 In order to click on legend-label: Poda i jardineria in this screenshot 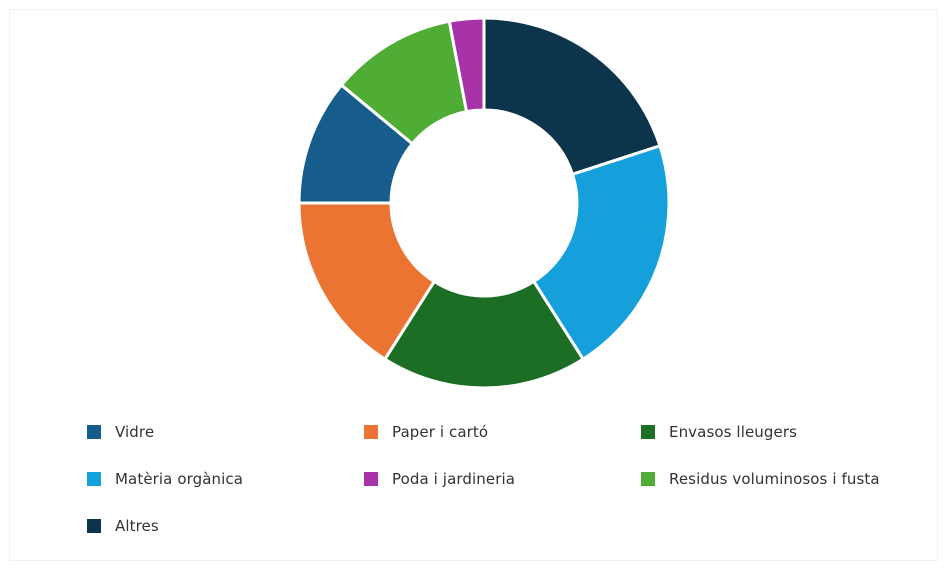, I will do `click(454, 479)`.